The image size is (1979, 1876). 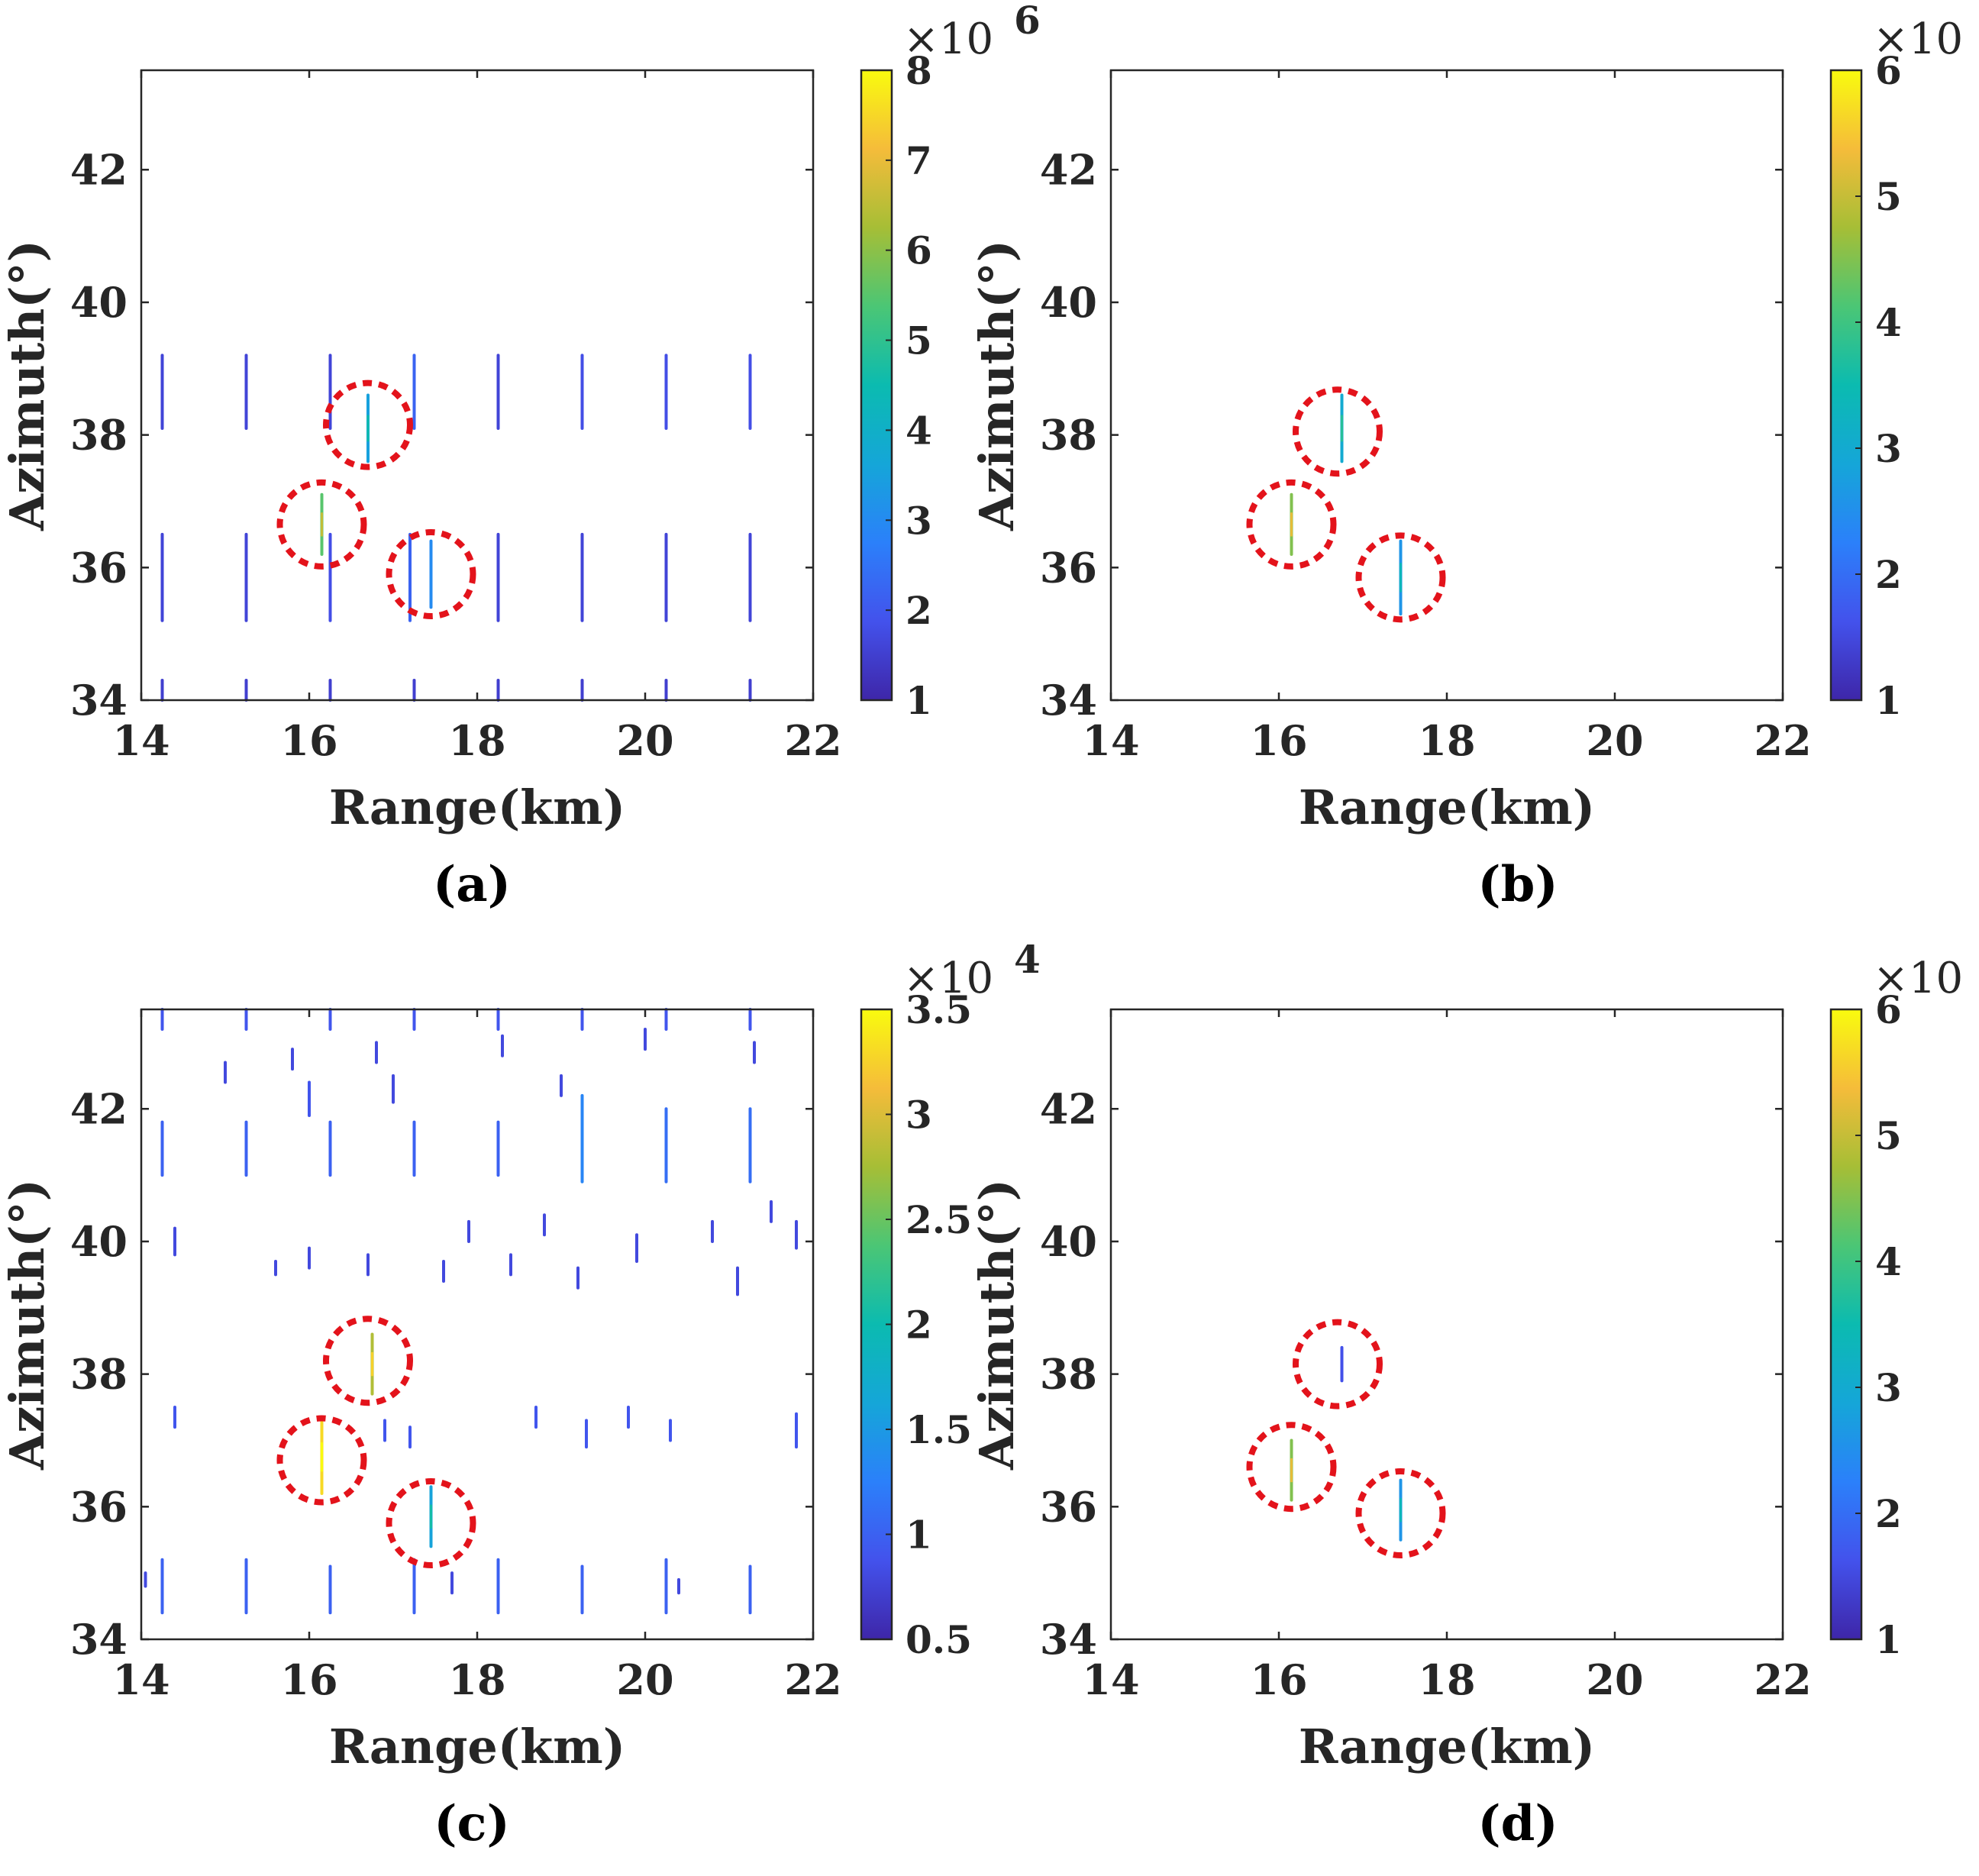 What do you see at coordinates (919, 160) in the screenshot?
I see `colorbar-tick-label: 7` at bounding box center [919, 160].